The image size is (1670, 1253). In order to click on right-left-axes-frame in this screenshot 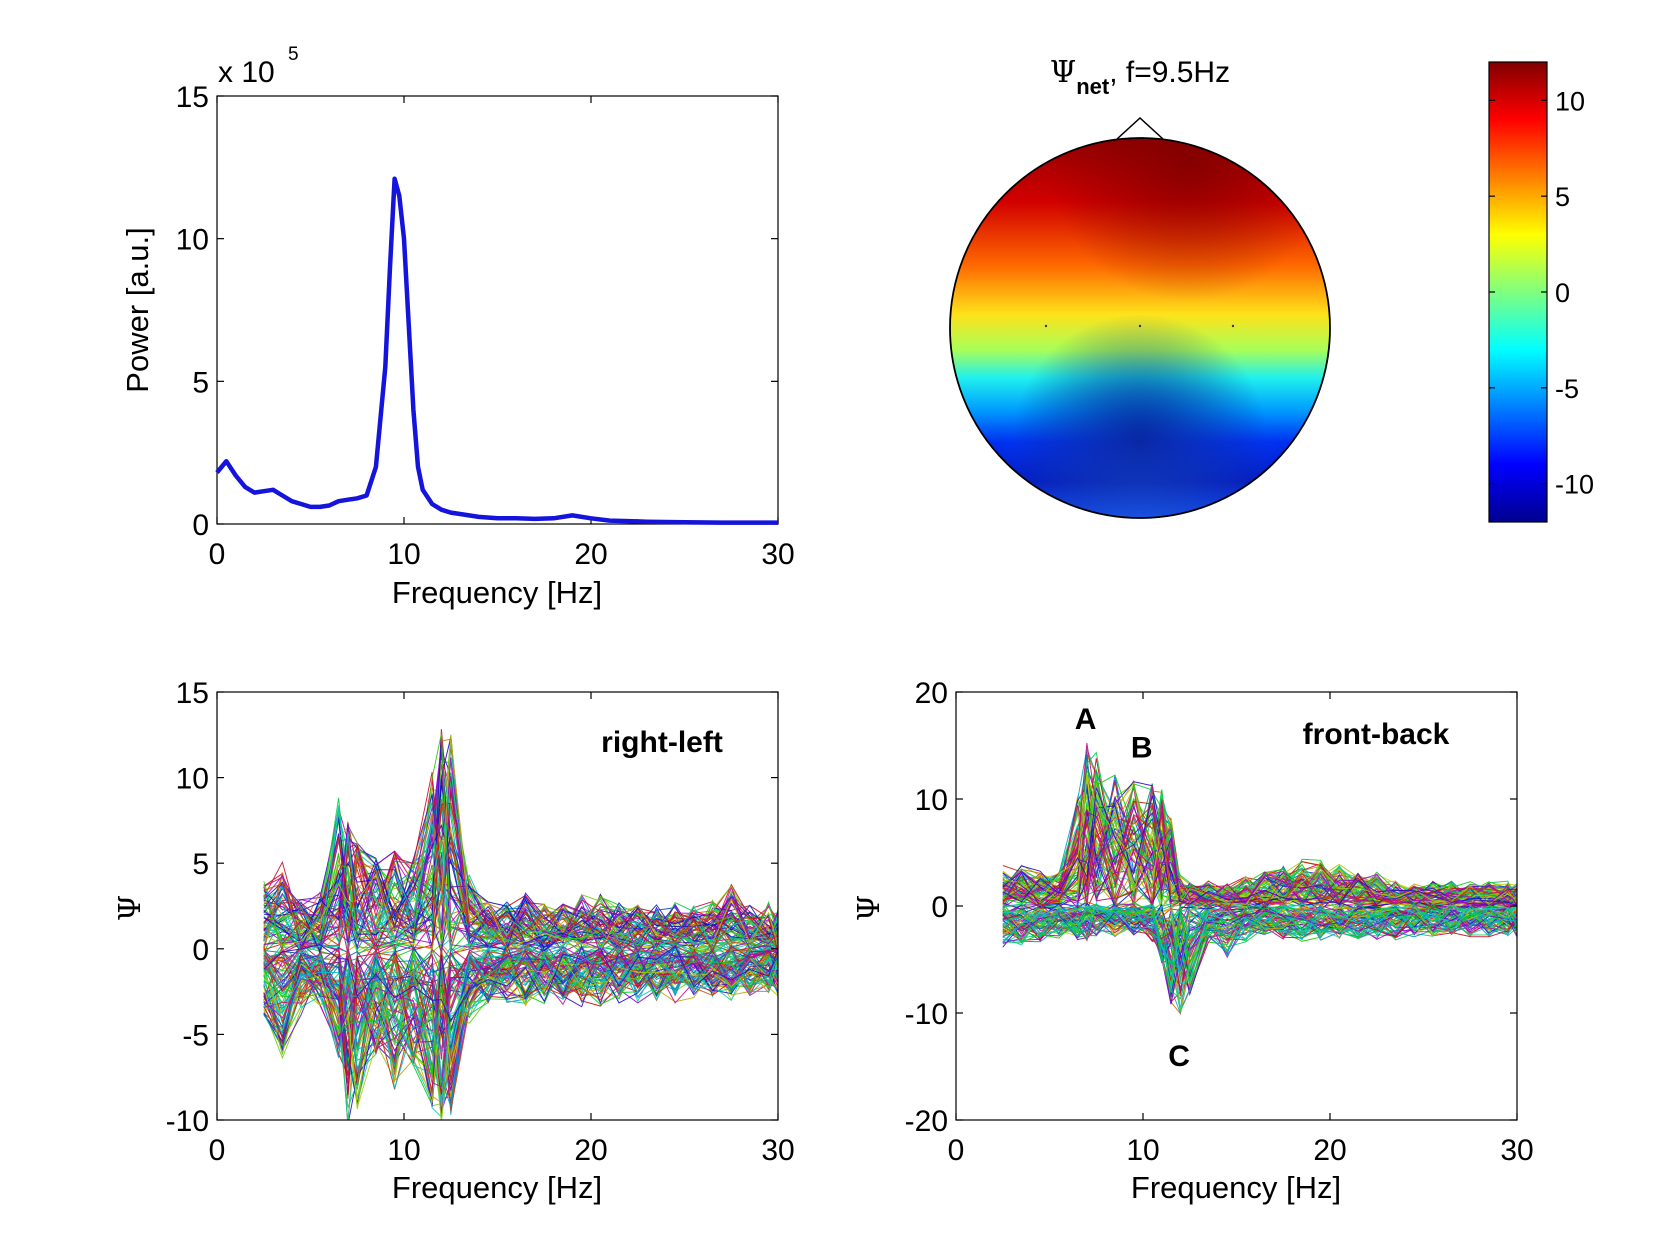, I will do `click(497, 906)`.